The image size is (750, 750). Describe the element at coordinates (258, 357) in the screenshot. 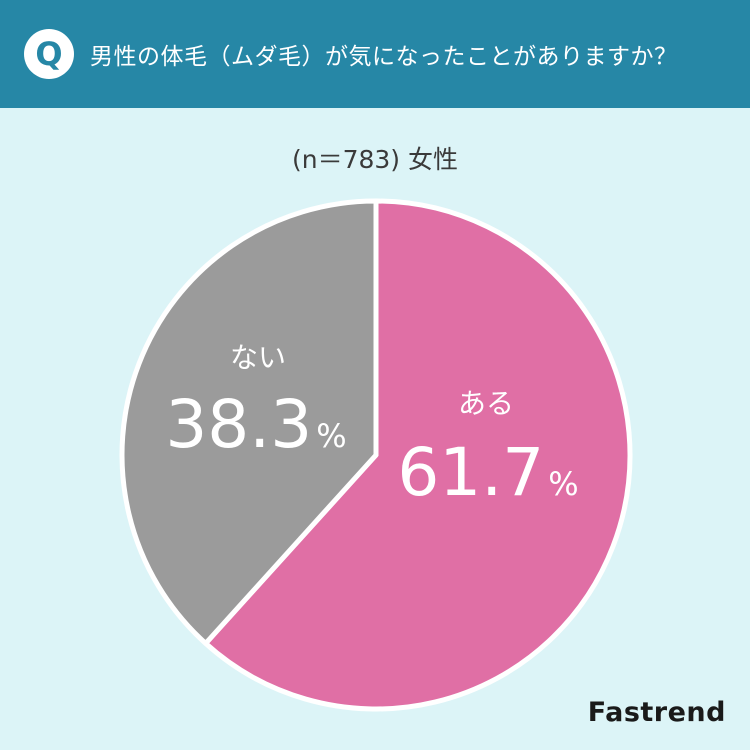

I see `slice-label-1: ない` at that location.